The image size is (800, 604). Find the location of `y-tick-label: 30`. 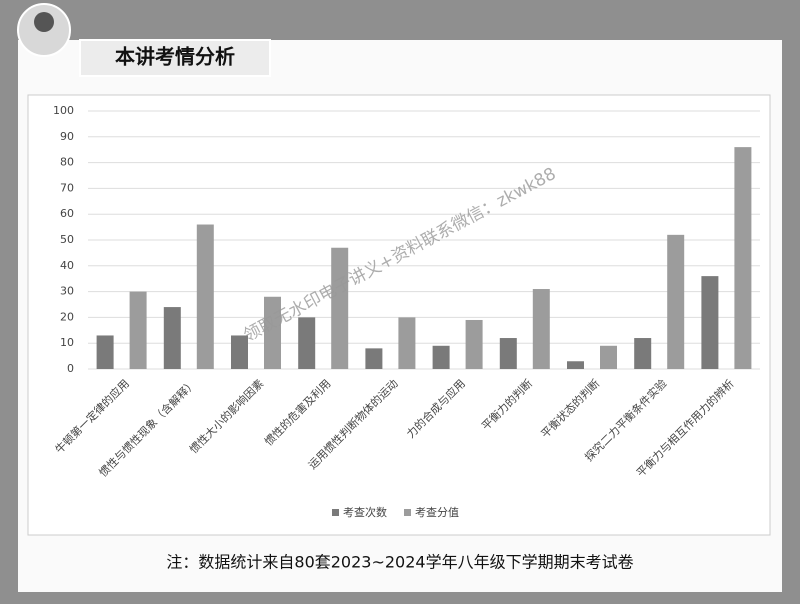

y-tick-label: 30 is located at coordinates (67, 291).